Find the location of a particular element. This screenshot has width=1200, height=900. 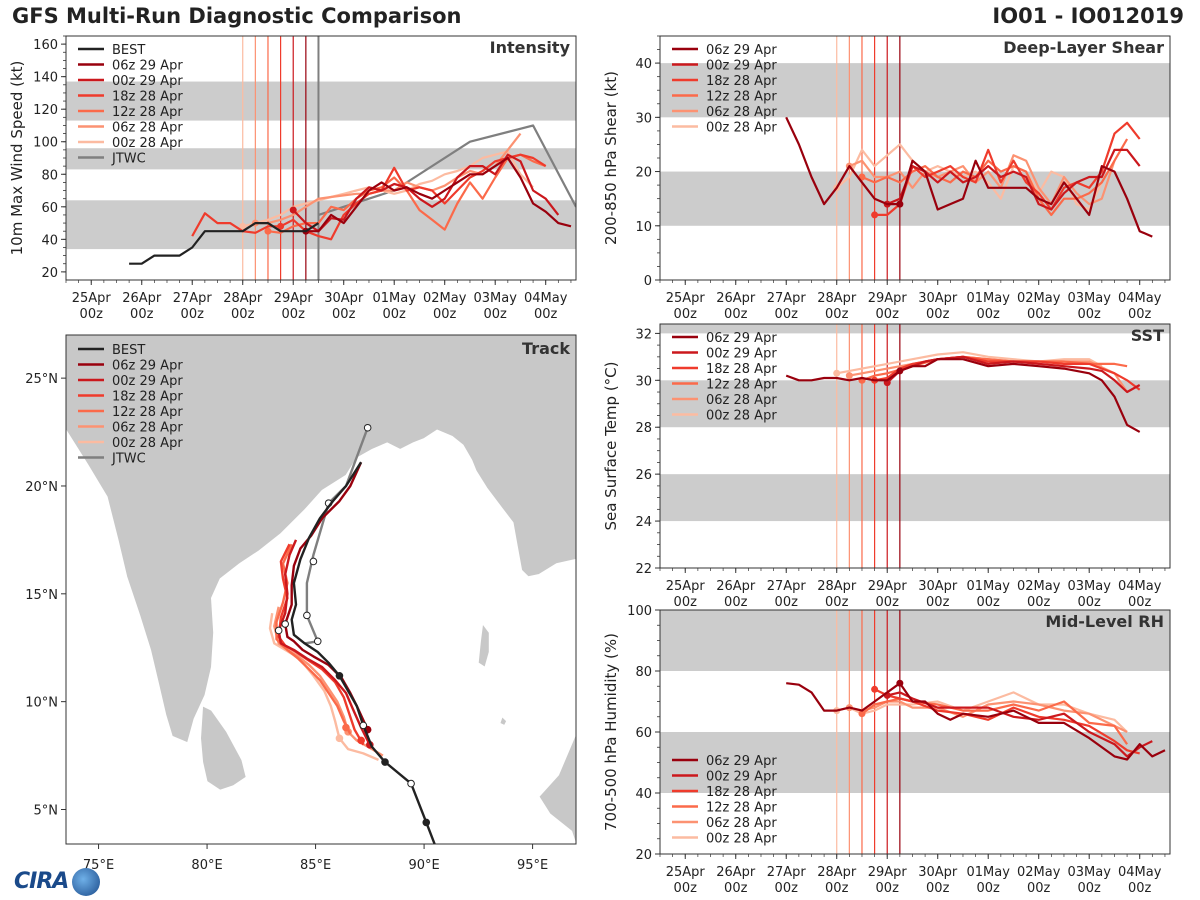

shear-legend-label: 18z 28 Apr is located at coordinates (741, 81).